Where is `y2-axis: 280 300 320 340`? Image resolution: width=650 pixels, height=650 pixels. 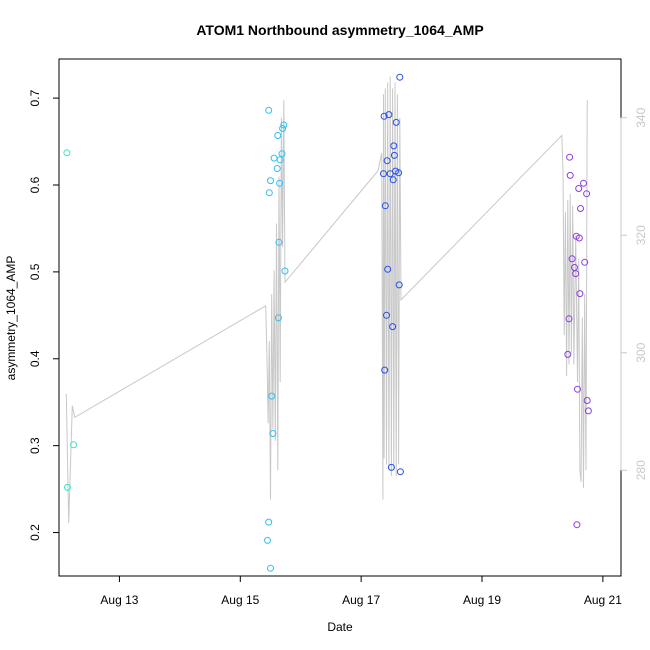
y2-axis: 280 300 320 340 is located at coordinates (634, 293).